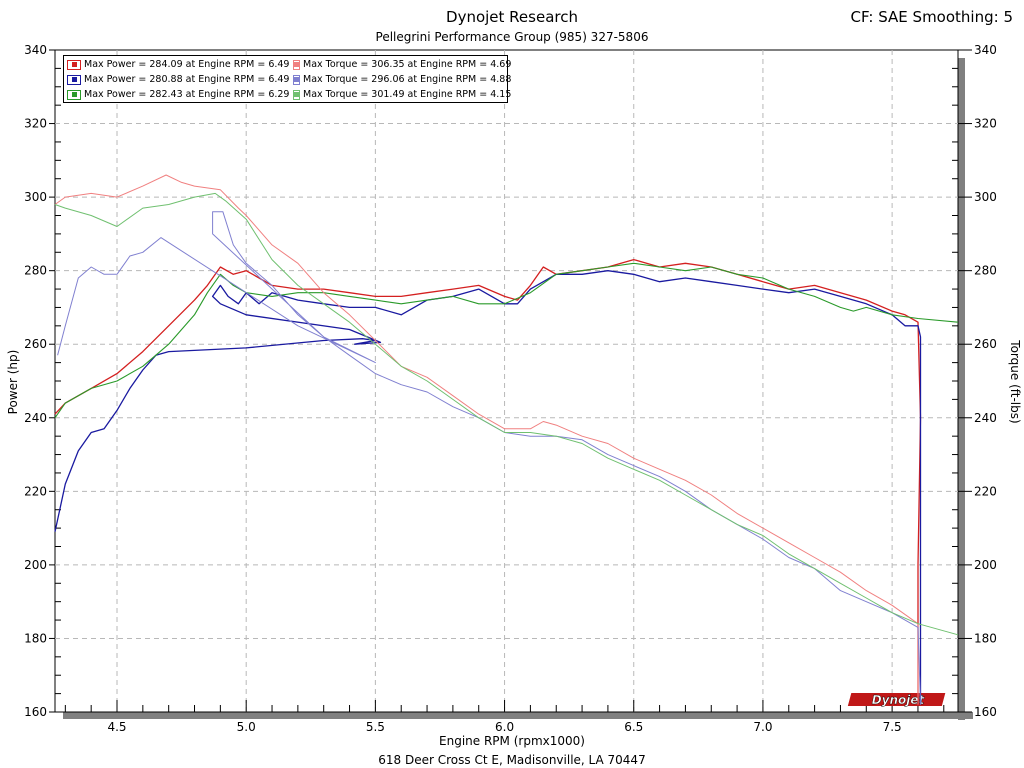  What do you see at coordinates (35, 197) in the screenshot?
I see `y-tick-label-left: 300` at bounding box center [35, 197].